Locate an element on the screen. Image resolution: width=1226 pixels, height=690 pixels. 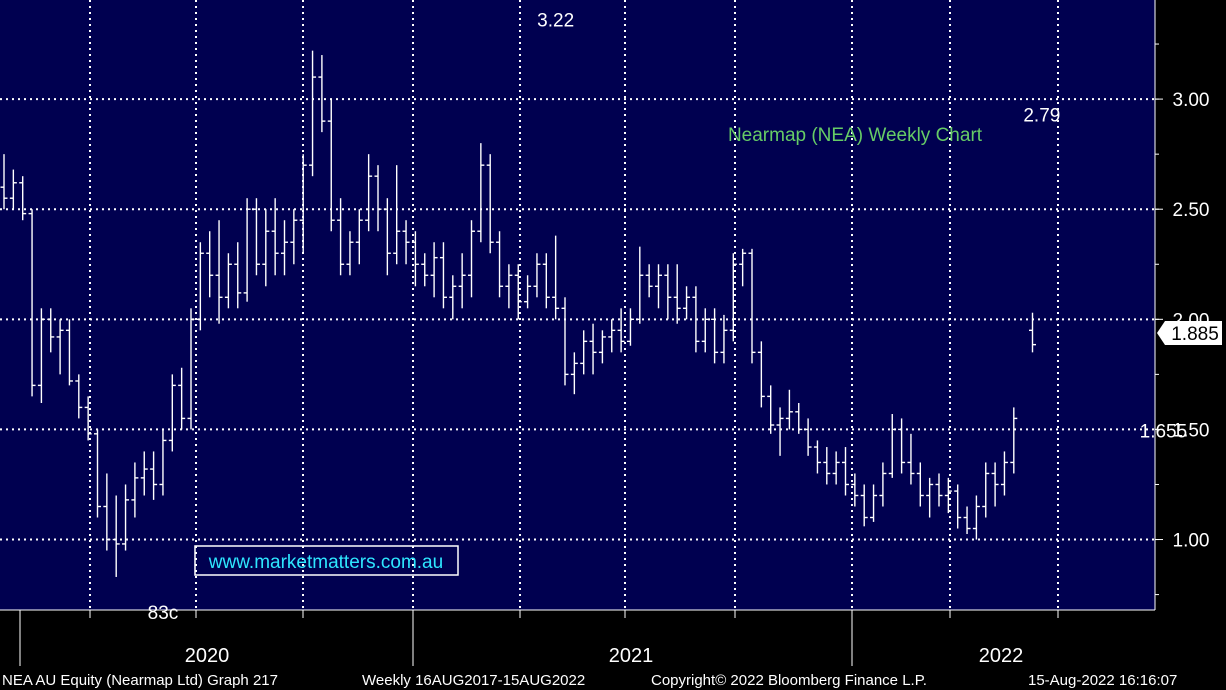
watermark-box: www.marketmatters.com.au is located at coordinates (326, 560).